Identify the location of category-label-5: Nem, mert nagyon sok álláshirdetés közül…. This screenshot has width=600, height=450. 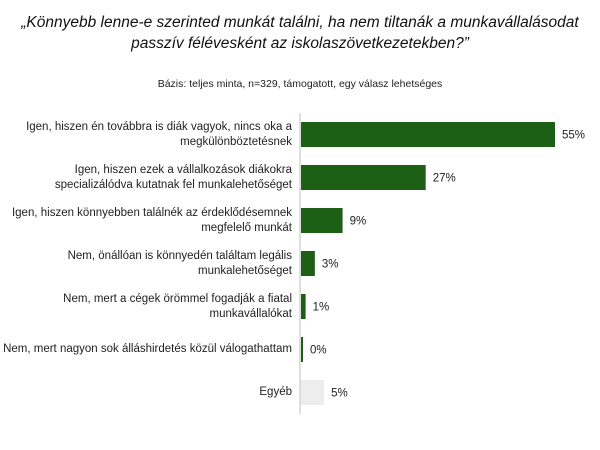
(147, 349).